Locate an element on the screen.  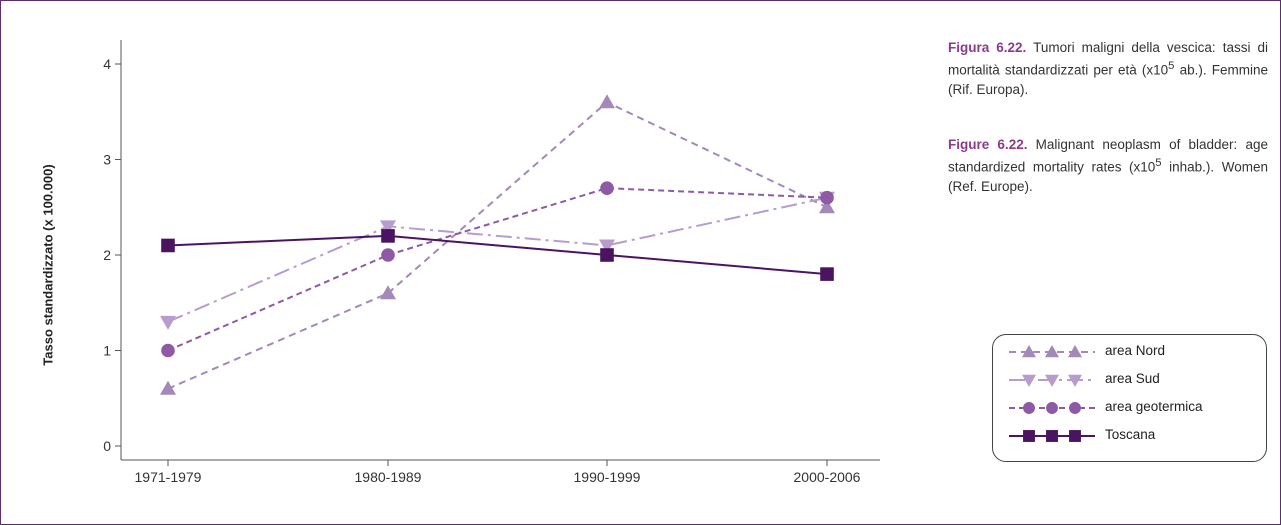
x-tick-label: 2000-2006 is located at coordinates (827, 477).